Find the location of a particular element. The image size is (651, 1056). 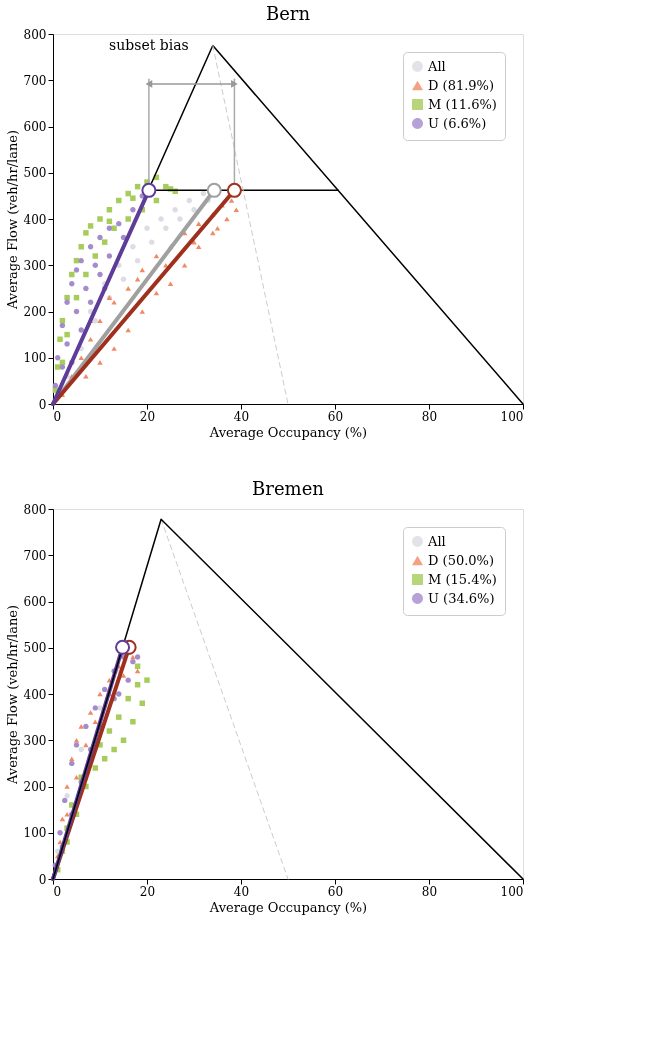

legend-label: M (11.6%) is located at coordinates (462, 104).